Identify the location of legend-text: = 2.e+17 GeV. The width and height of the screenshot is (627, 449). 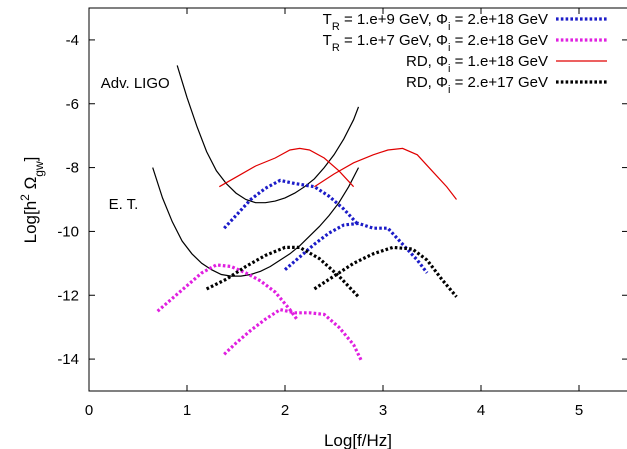
(499, 82).